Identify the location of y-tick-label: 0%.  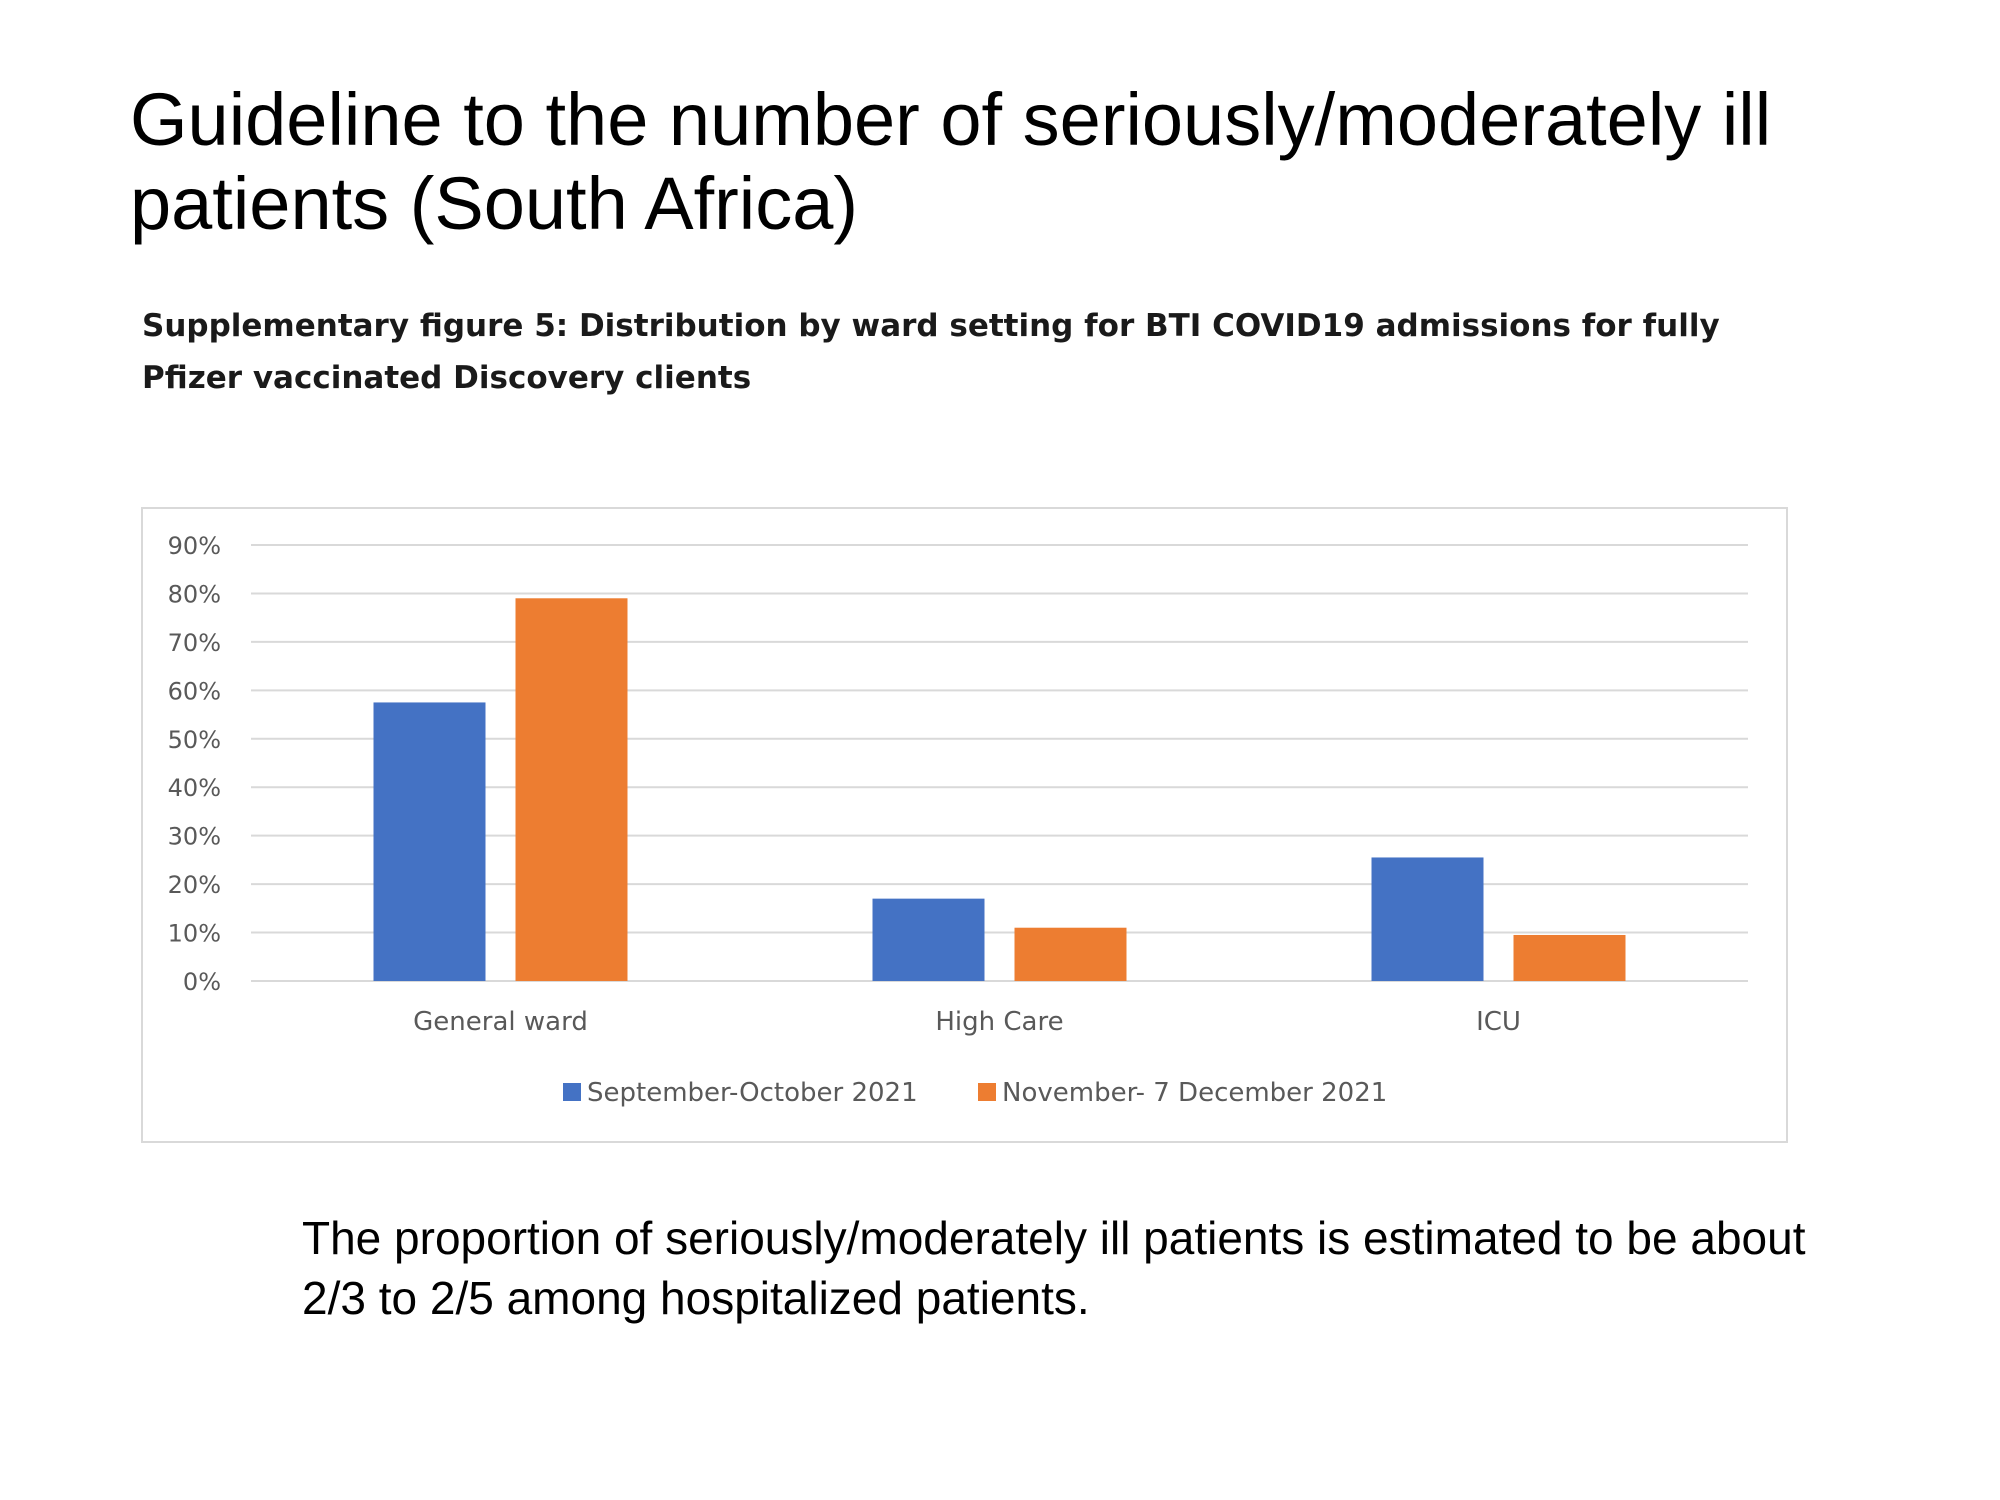
(202, 982).